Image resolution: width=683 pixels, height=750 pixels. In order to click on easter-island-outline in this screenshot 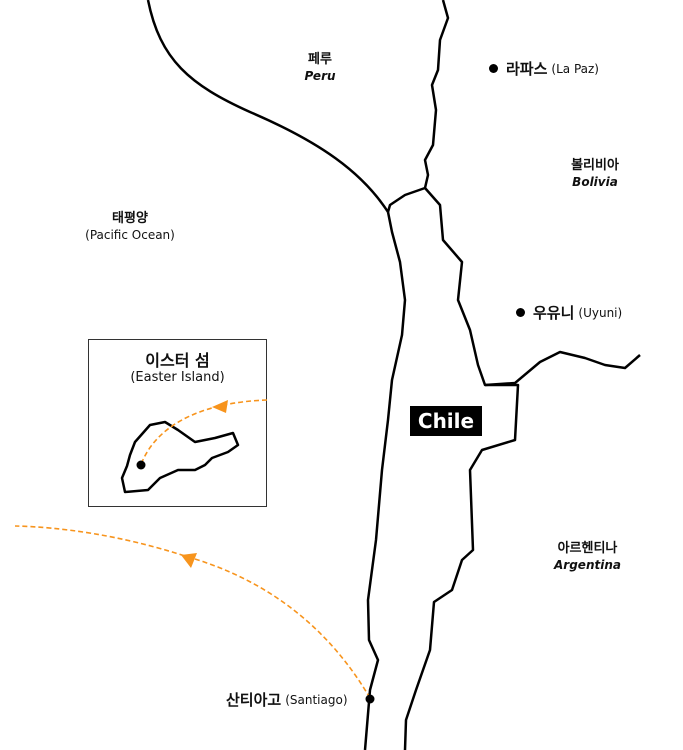, I will do `click(180, 457)`.